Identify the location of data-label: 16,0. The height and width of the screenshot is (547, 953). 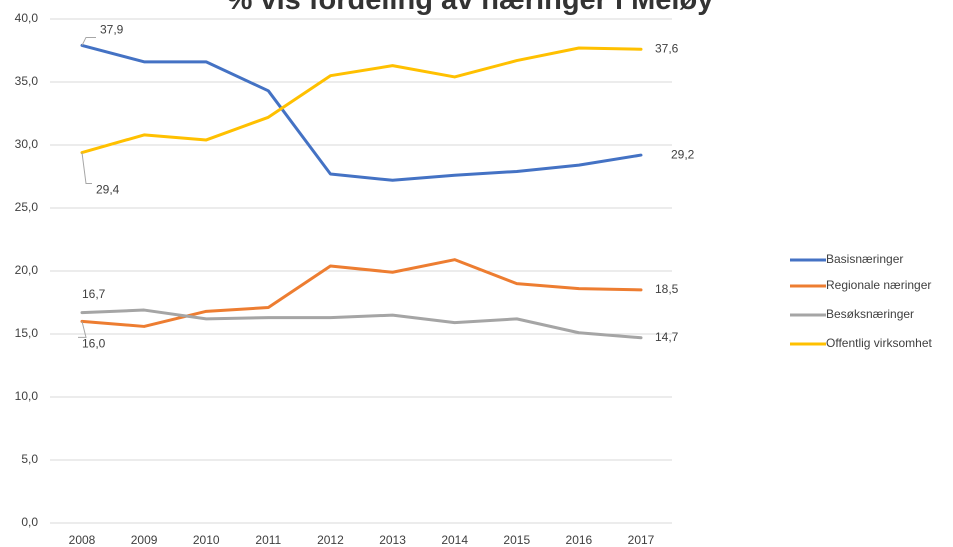
(94, 344).